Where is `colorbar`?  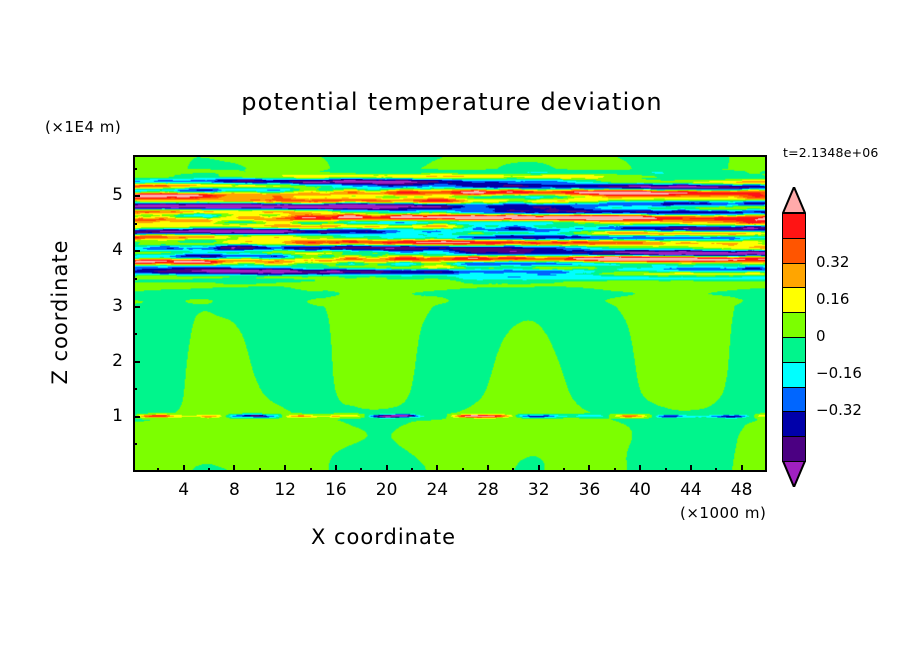 colorbar is located at coordinates (794, 337).